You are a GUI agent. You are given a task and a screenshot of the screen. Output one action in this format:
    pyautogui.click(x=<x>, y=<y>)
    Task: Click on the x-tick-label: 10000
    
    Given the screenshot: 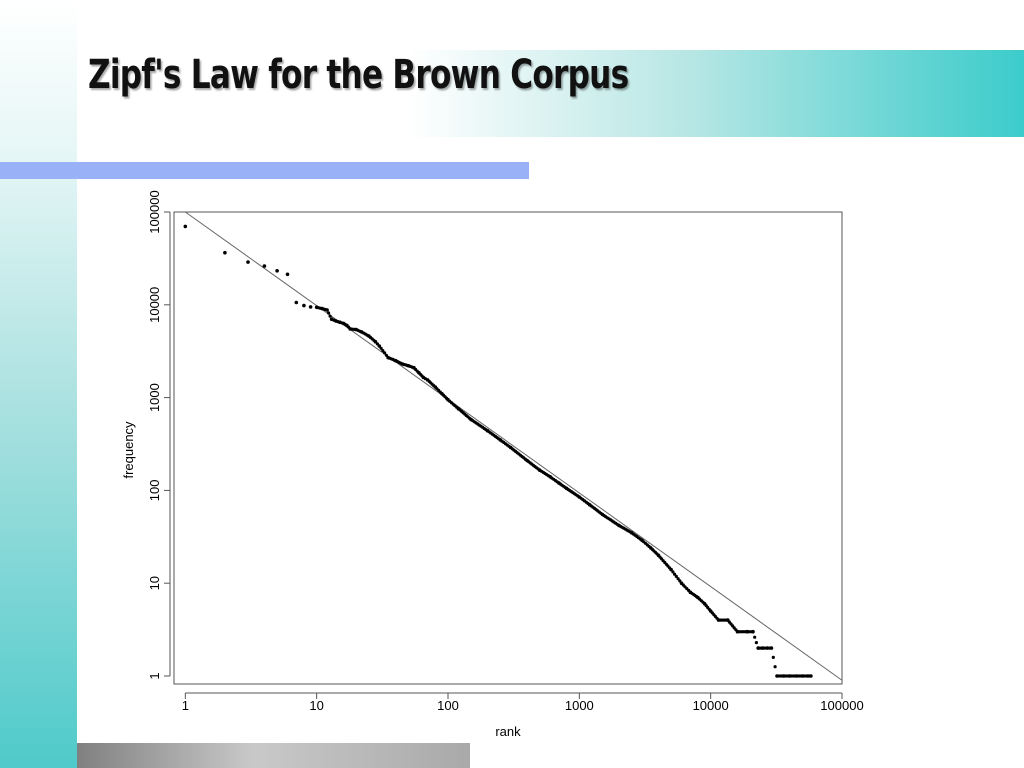 What is the action you would take?
    pyautogui.click(x=711, y=705)
    